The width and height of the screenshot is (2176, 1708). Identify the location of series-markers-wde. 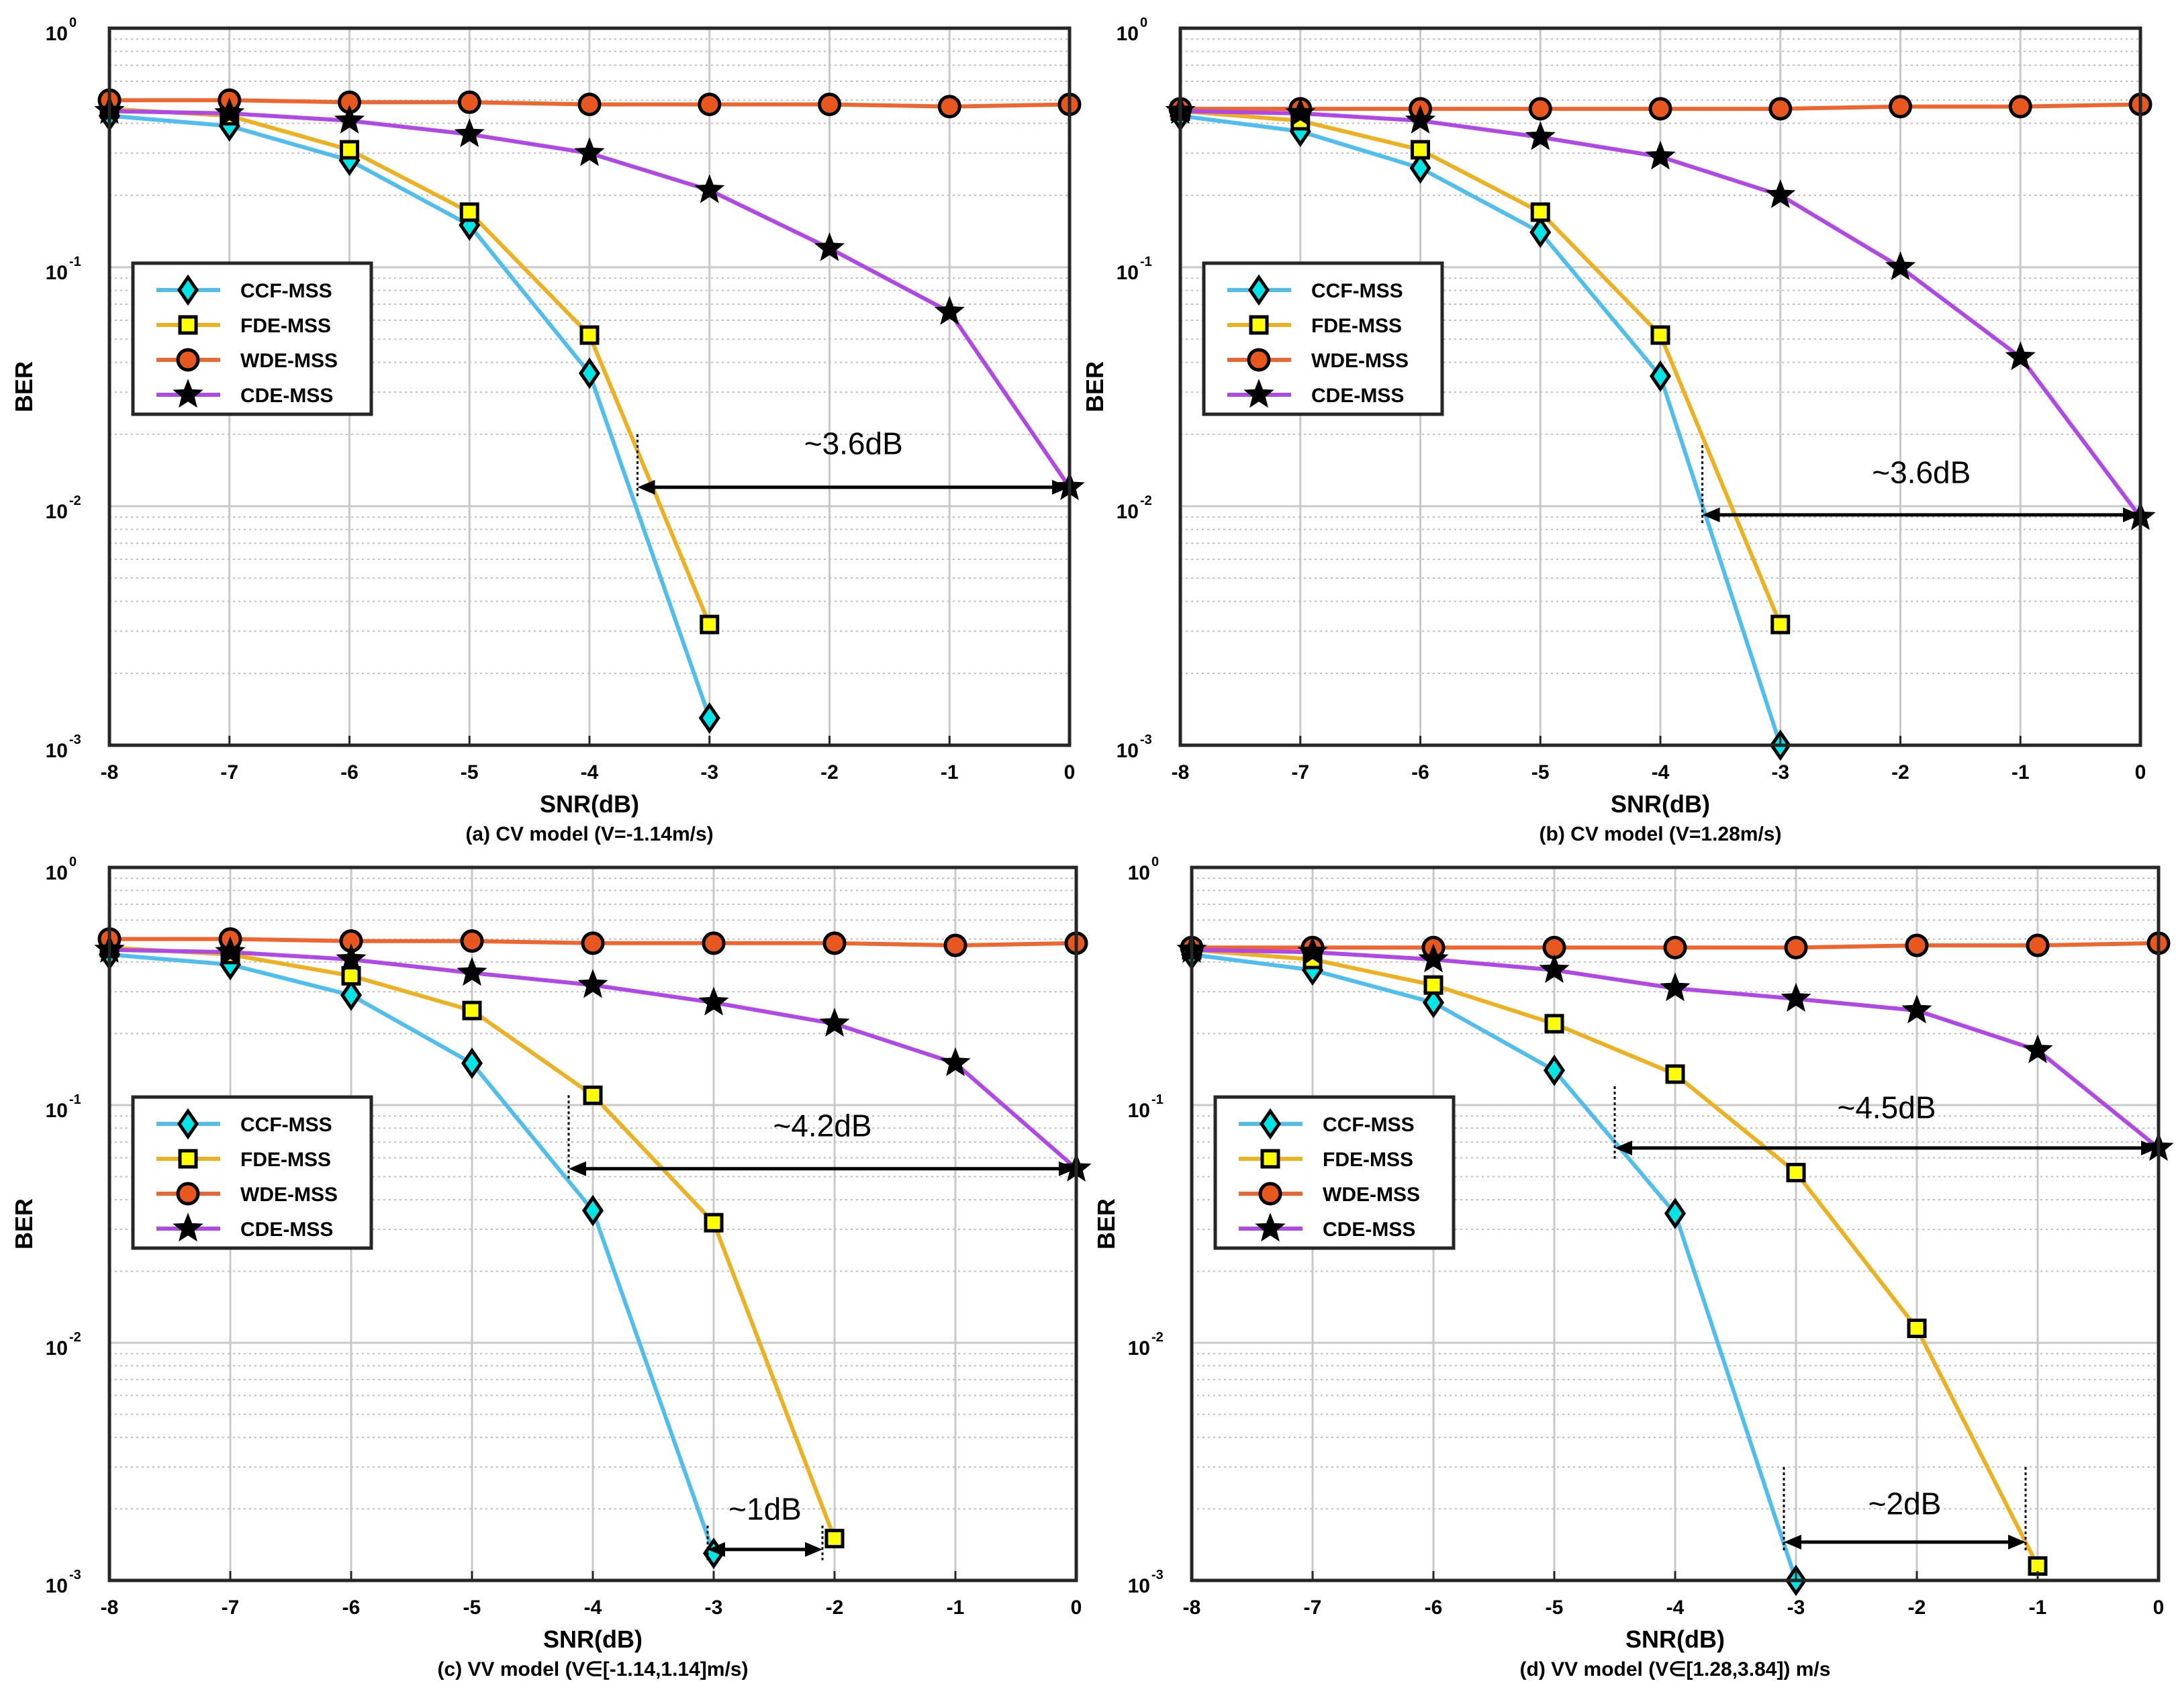
(589, 103).